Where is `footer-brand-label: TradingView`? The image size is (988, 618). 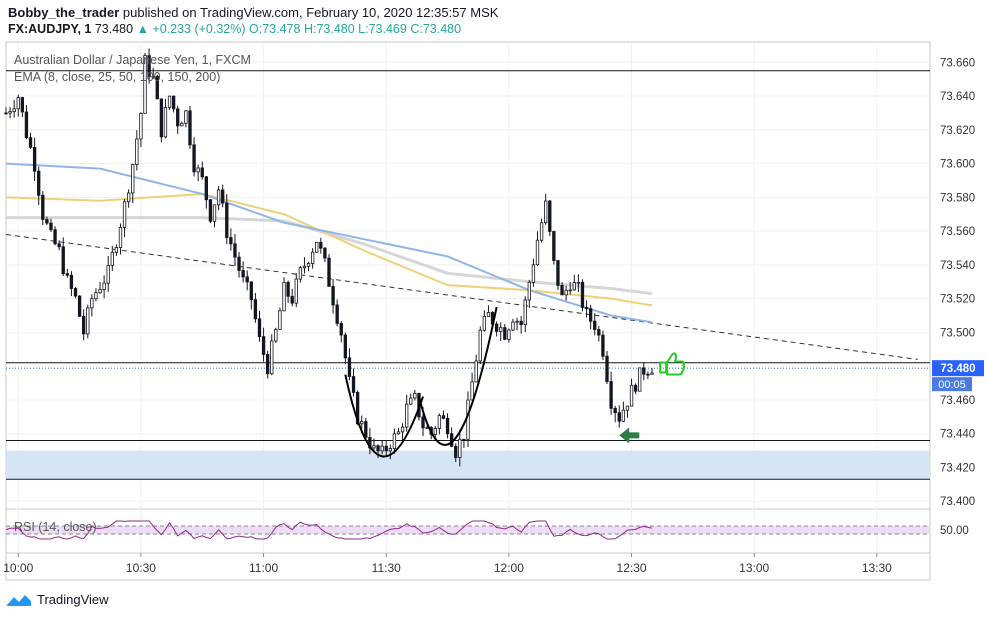
footer-brand-label: TradingView is located at coordinates (73, 599).